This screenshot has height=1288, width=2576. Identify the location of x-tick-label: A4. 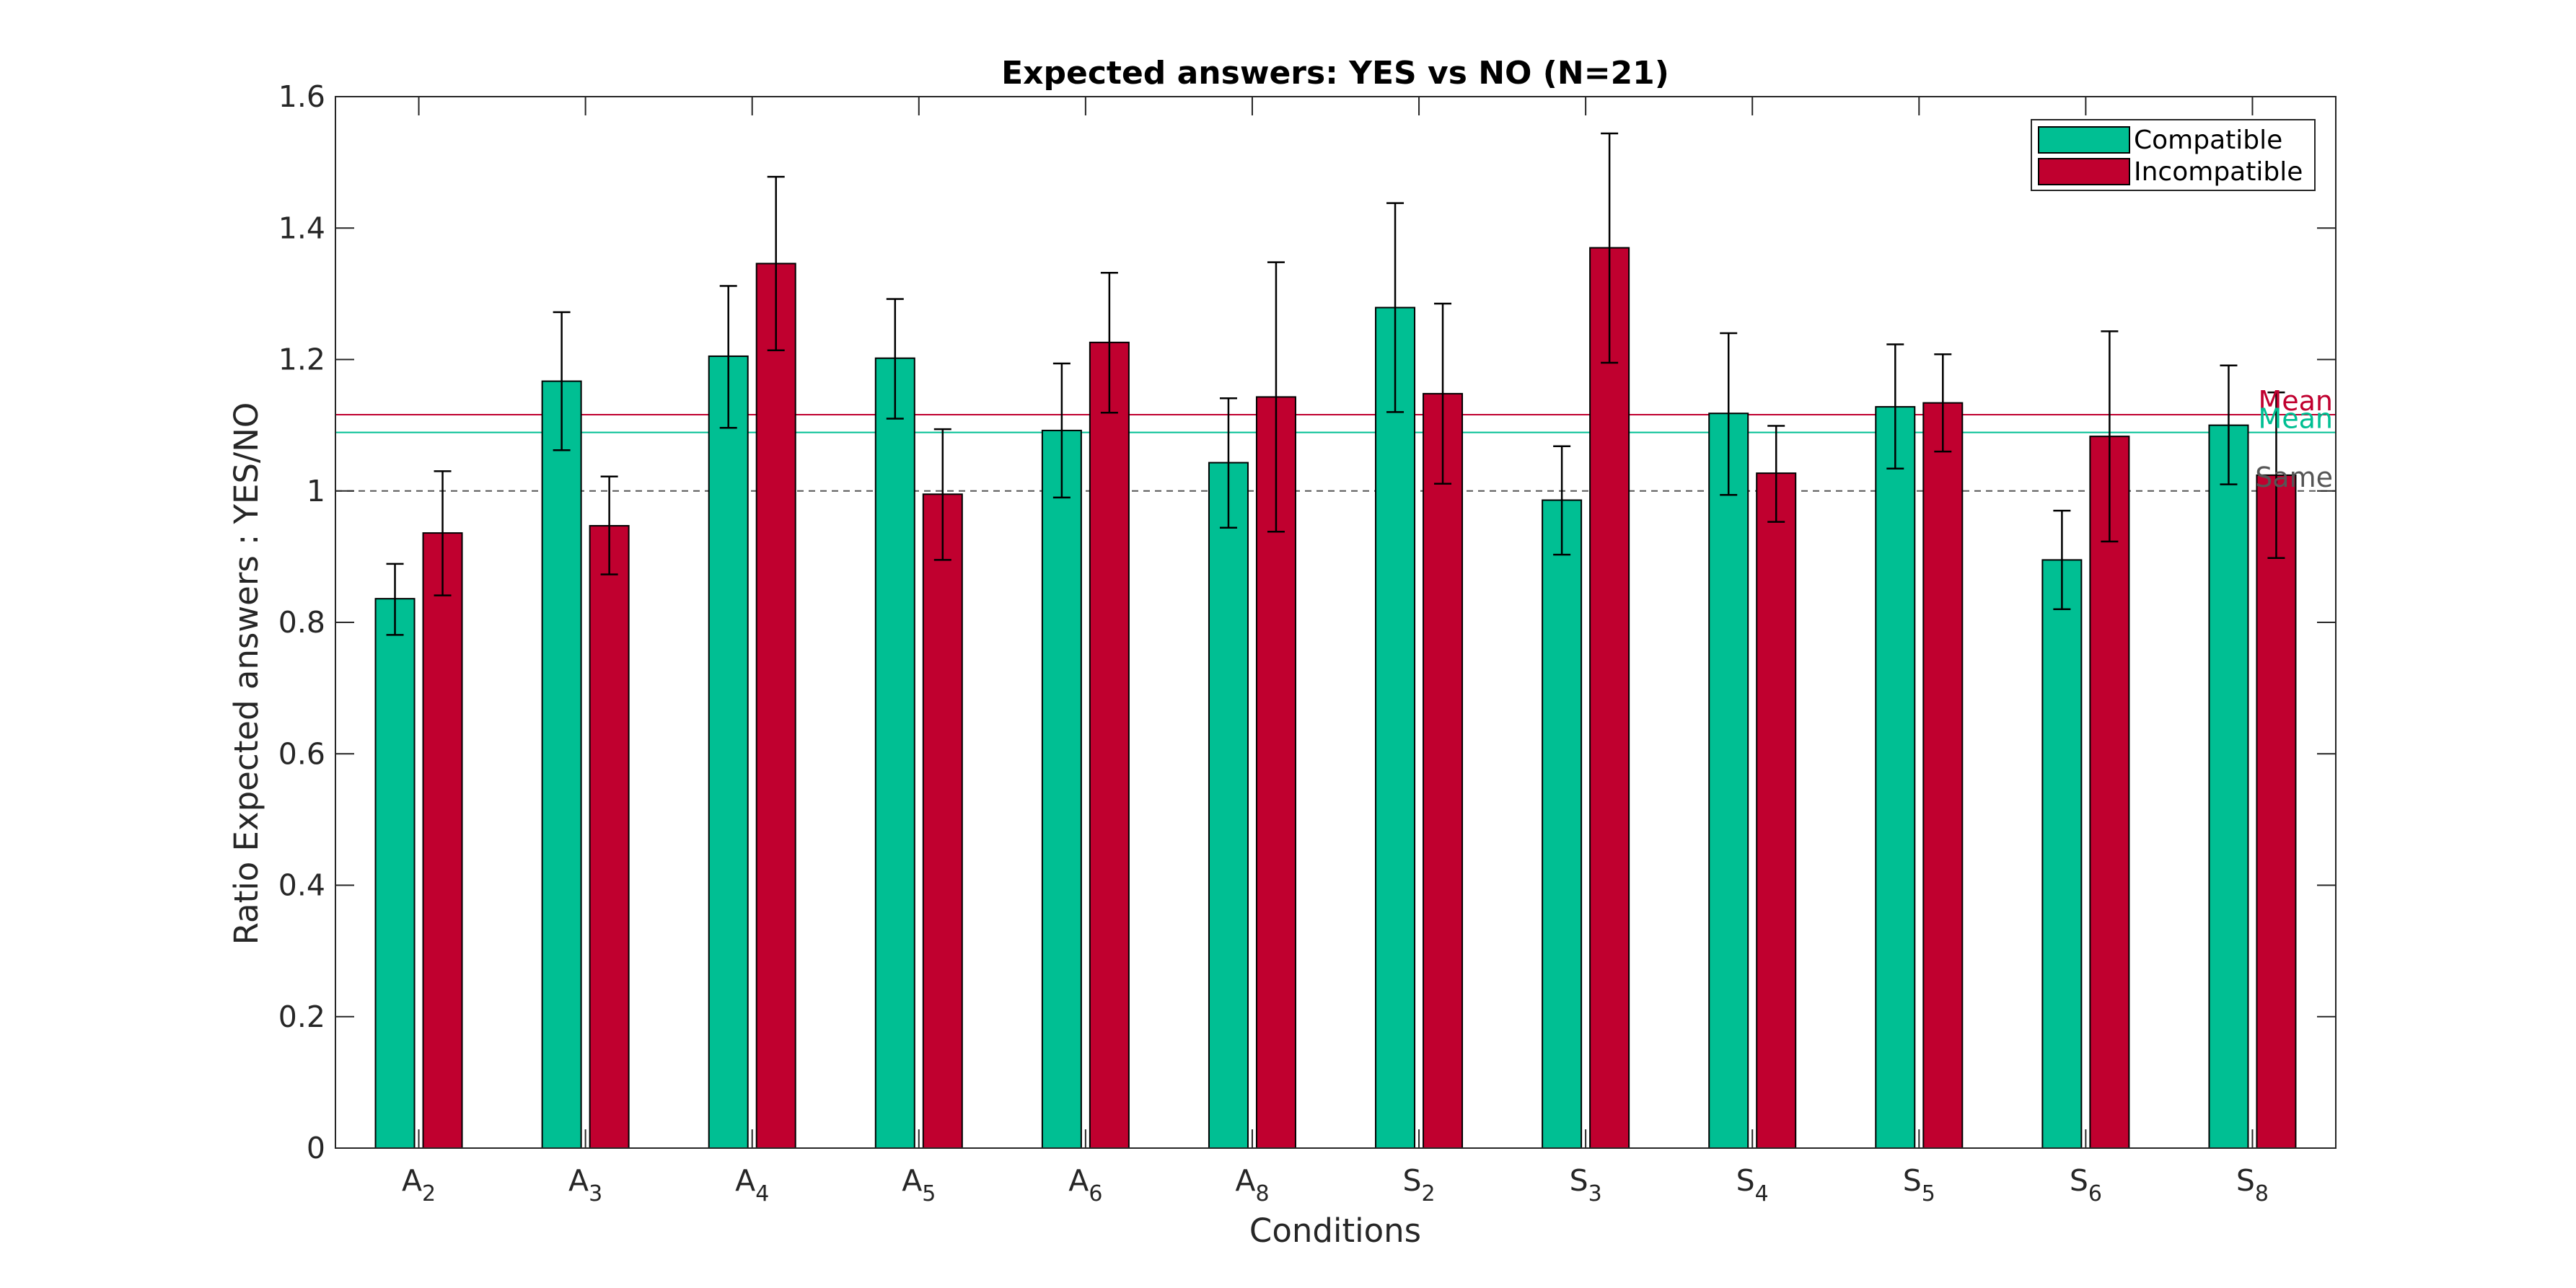
(752, 1185).